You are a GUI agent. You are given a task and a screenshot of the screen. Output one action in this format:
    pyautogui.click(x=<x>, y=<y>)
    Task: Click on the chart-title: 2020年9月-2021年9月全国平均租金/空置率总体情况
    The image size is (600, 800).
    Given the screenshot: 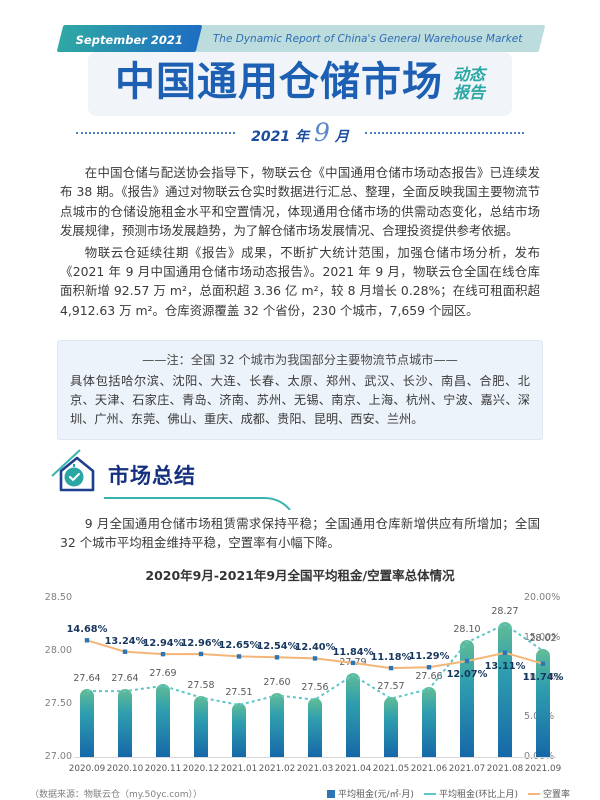 What is the action you would take?
    pyautogui.click(x=300, y=575)
    